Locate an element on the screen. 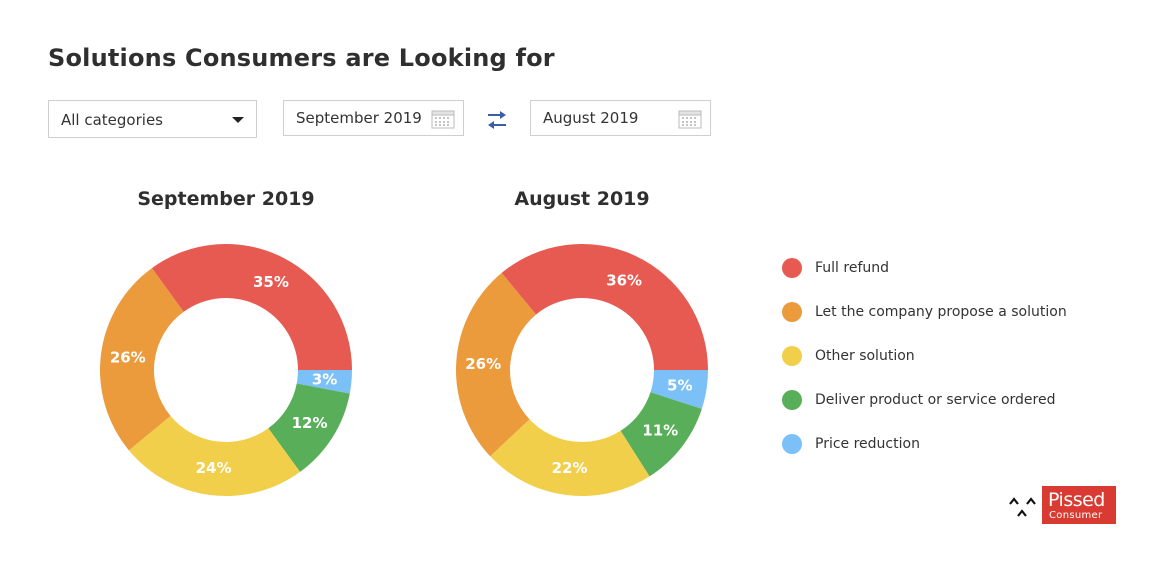 The height and width of the screenshot is (576, 1164). date-to-picker: August 2019 is located at coordinates (620, 118).